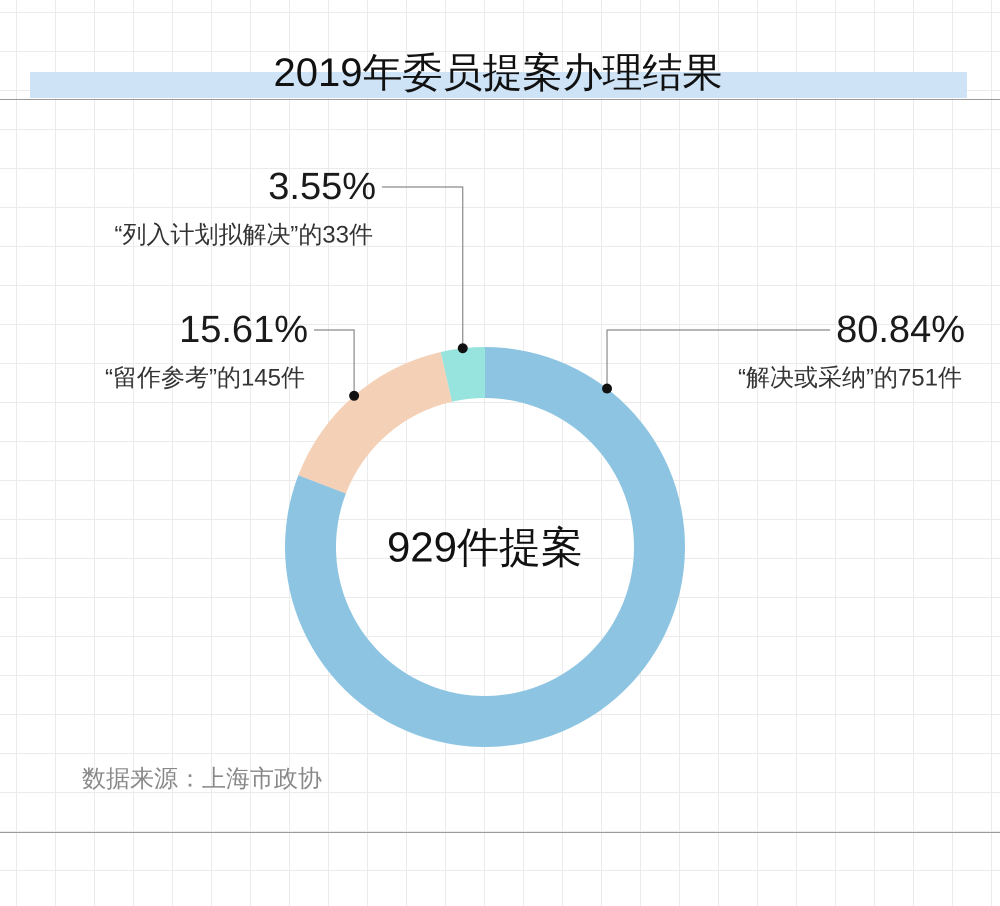  Describe the element at coordinates (498, 73) in the screenshot. I see `chart-title: 2019年委员提案办理结果` at that location.